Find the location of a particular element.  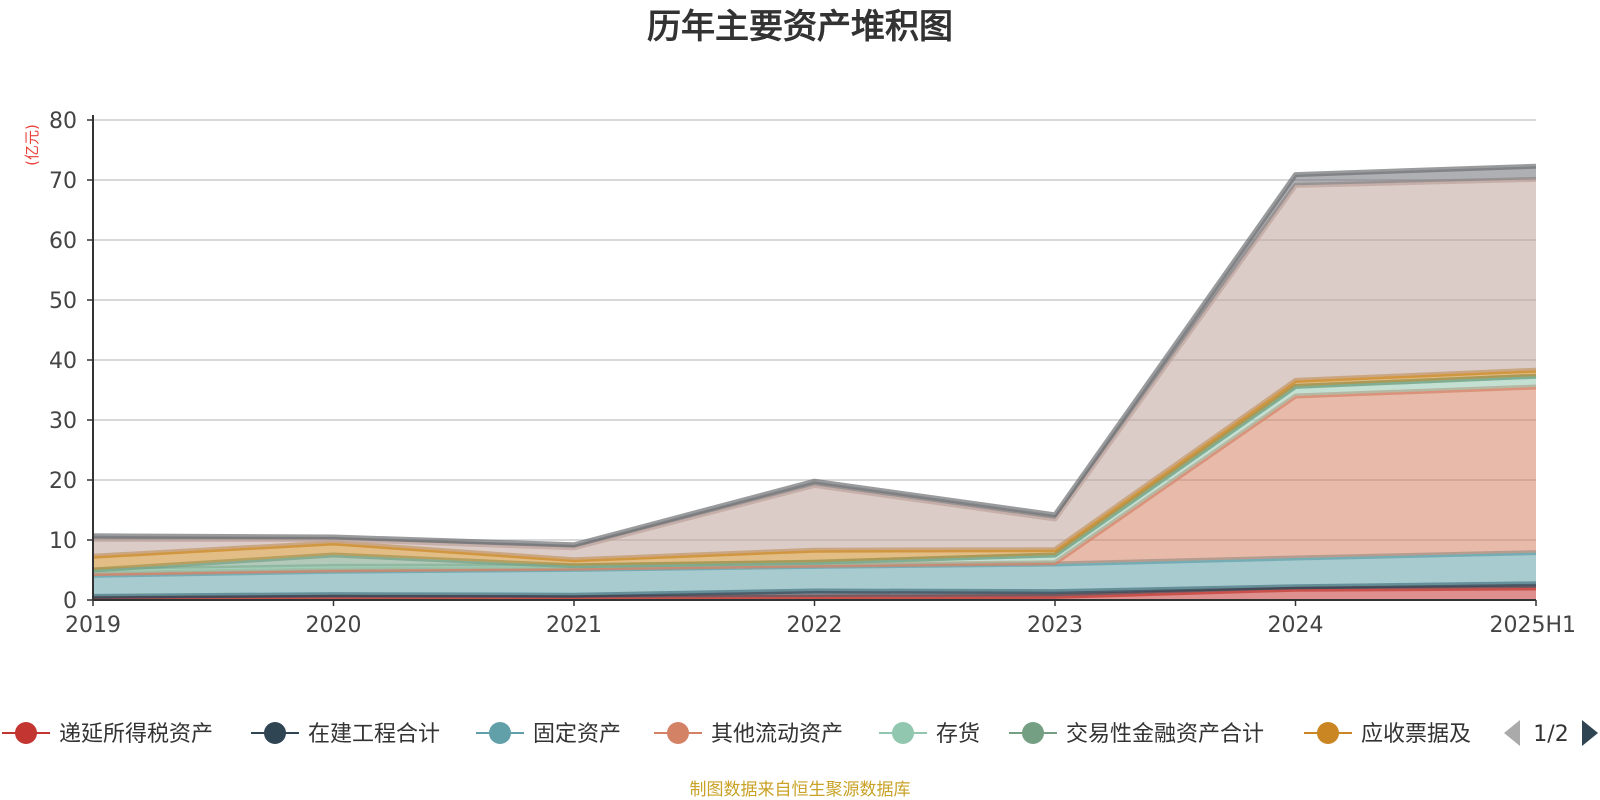

x-tick-label: 2024 is located at coordinates (1296, 625).